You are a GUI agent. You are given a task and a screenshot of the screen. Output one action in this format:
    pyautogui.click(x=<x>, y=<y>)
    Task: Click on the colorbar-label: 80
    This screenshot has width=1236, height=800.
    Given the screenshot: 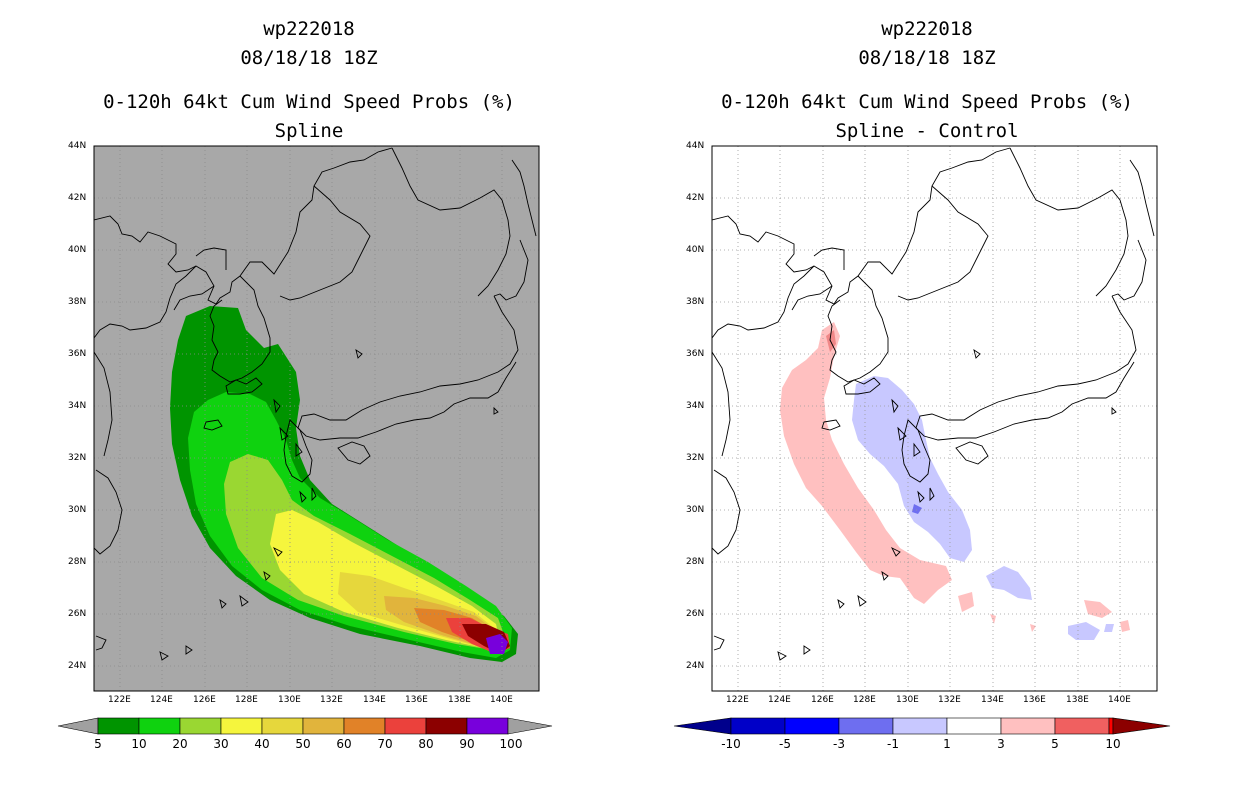 What is the action you would take?
    pyautogui.click(x=426, y=744)
    